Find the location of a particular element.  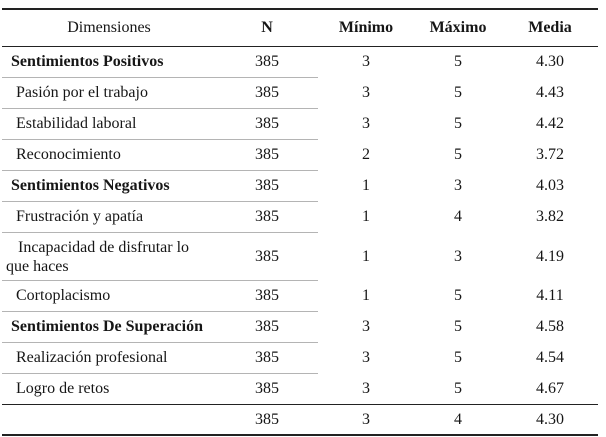

table-row: Realización profesional 385 3 5 4.54 is located at coordinates (300, 358).